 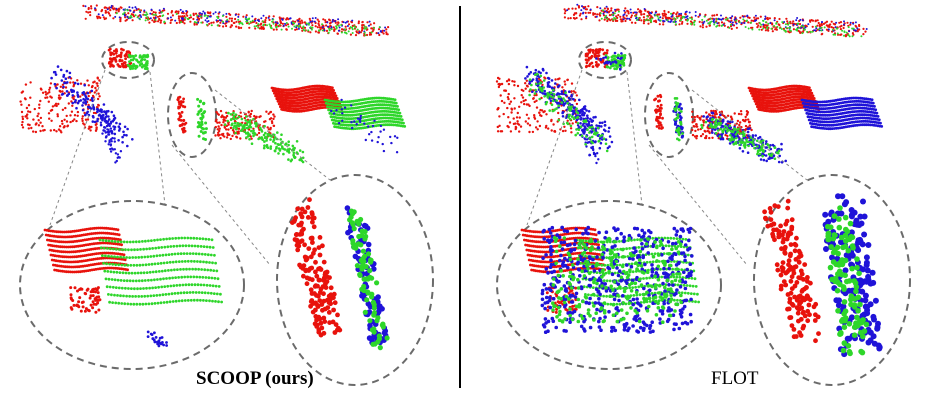 What do you see at coordinates (255, 378) in the screenshot?
I see `caption-scoop: SCOOP (ours)` at bounding box center [255, 378].